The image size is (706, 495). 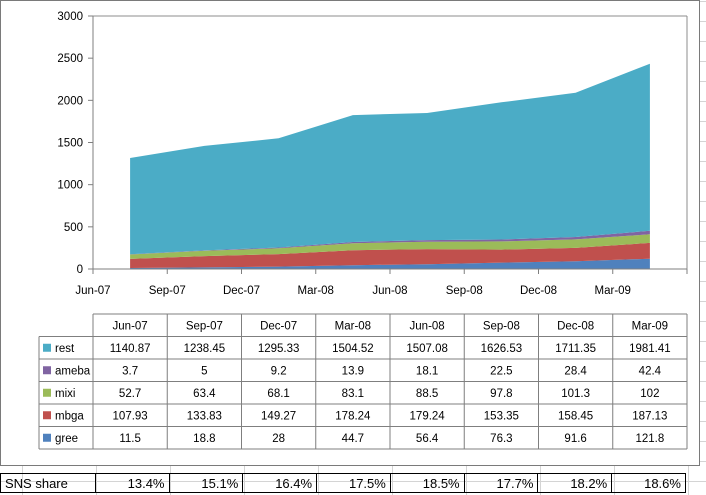 I want to click on table-value-cell: 179.24, so click(x=428, y=416).